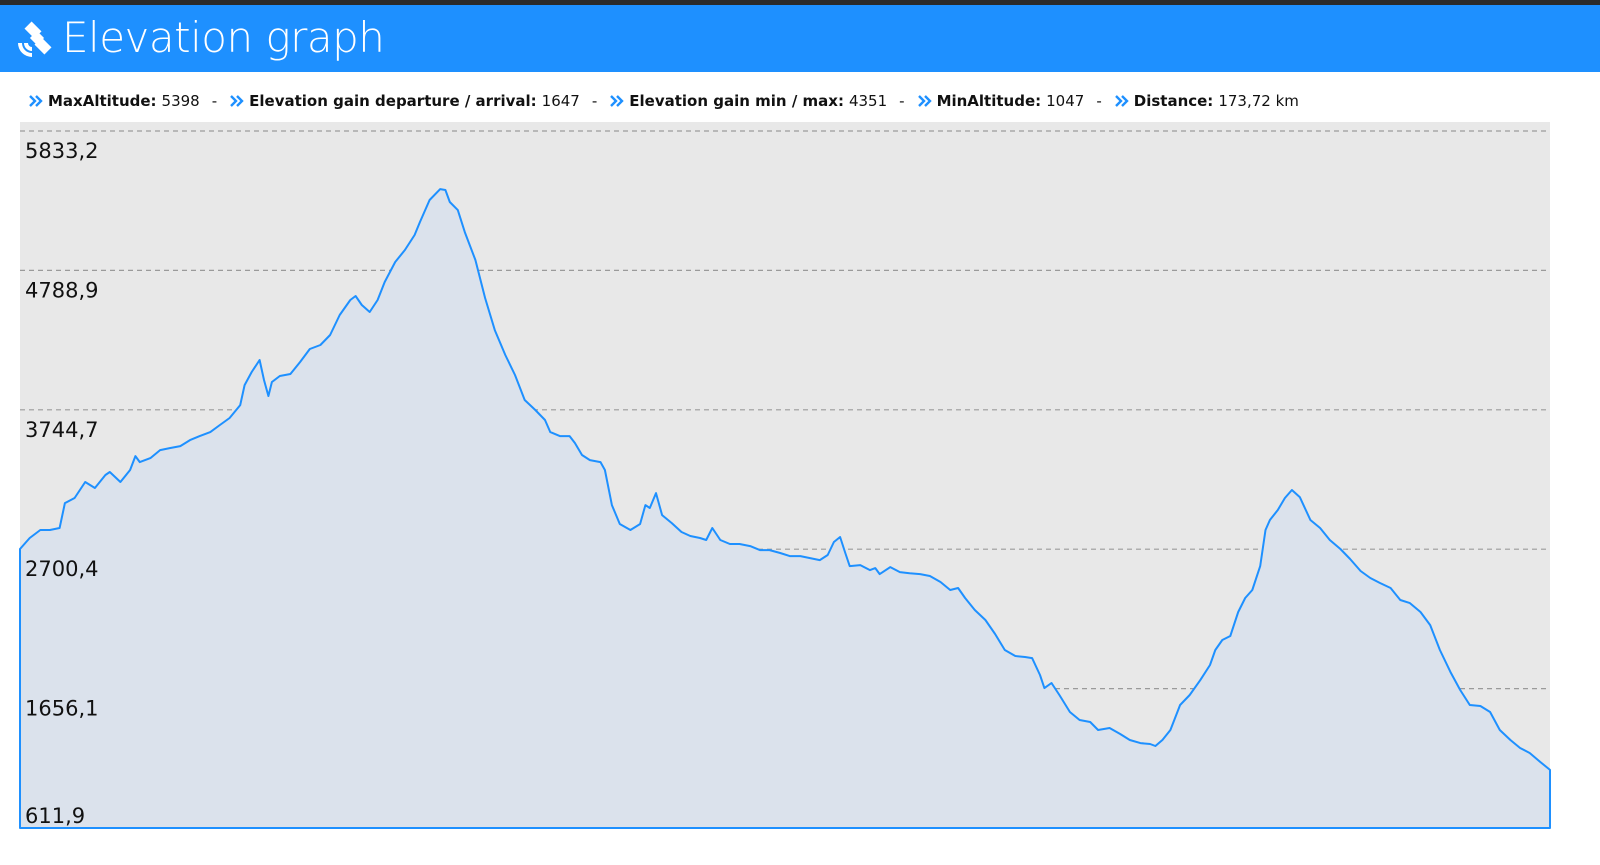  Describe the element at coordinates (800, 2) in the screenshot. I see `top-strip` at that location.